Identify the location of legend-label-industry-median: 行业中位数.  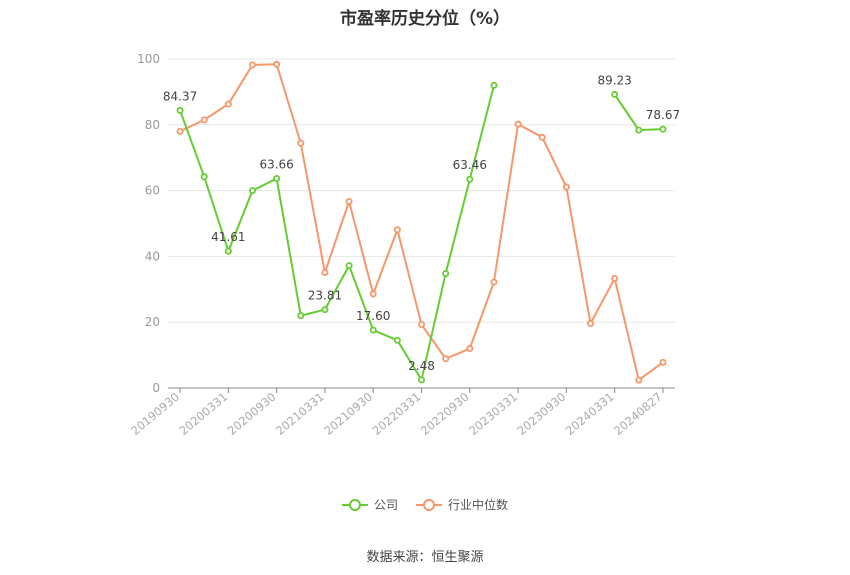
(478, 505).